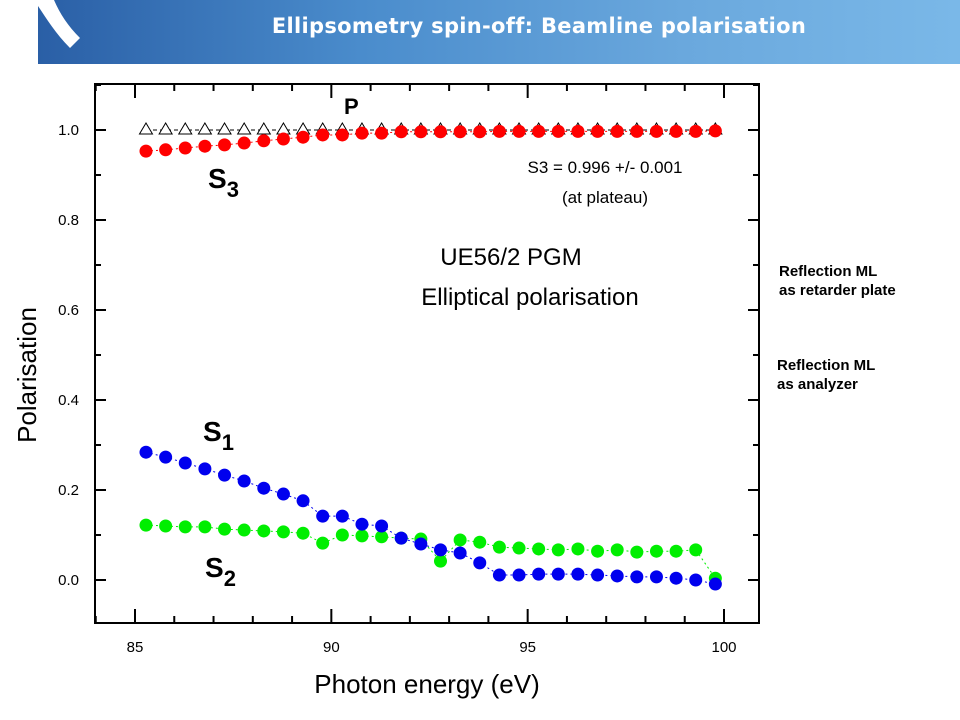 Image resolution: width=960 pixels, height=720 pixels. I want to click on annotation-s3-result: S3 = 0.996 +/- 0.001, so click(604, 167).